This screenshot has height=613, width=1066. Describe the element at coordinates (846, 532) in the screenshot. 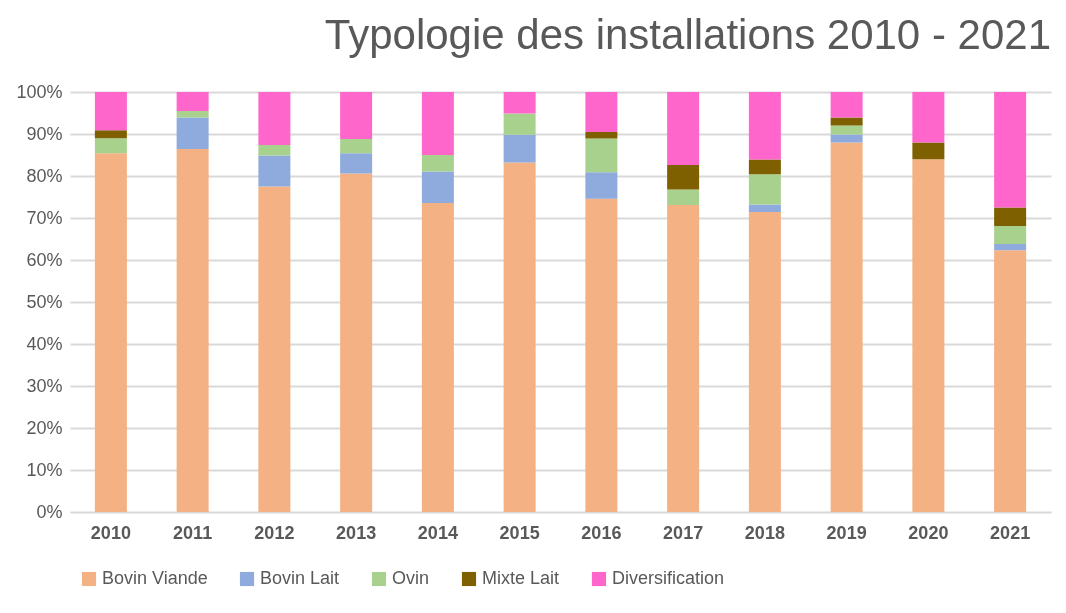

I see `x-tick-label: 2019` at that location.